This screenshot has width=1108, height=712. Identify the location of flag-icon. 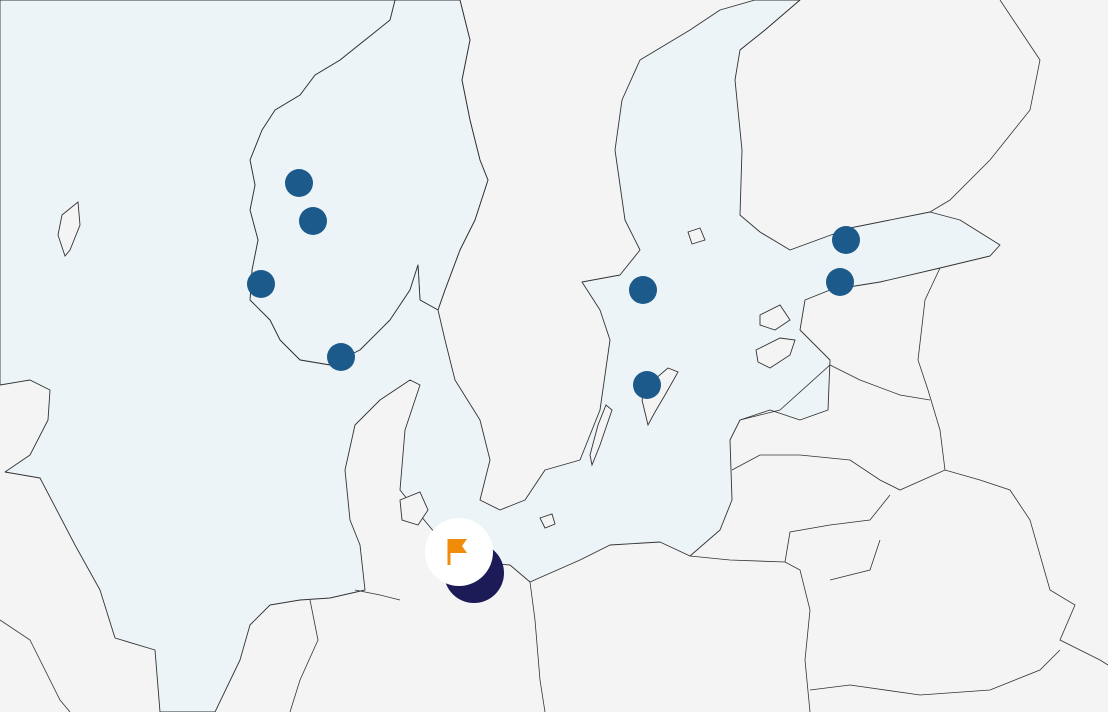
(458, 546).